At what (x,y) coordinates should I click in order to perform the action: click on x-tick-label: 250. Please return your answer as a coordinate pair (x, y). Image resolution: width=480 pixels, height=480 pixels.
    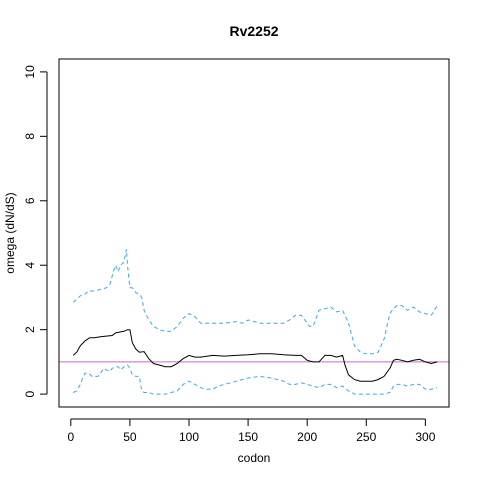
    Looking at the image, I should click on (366, 437).